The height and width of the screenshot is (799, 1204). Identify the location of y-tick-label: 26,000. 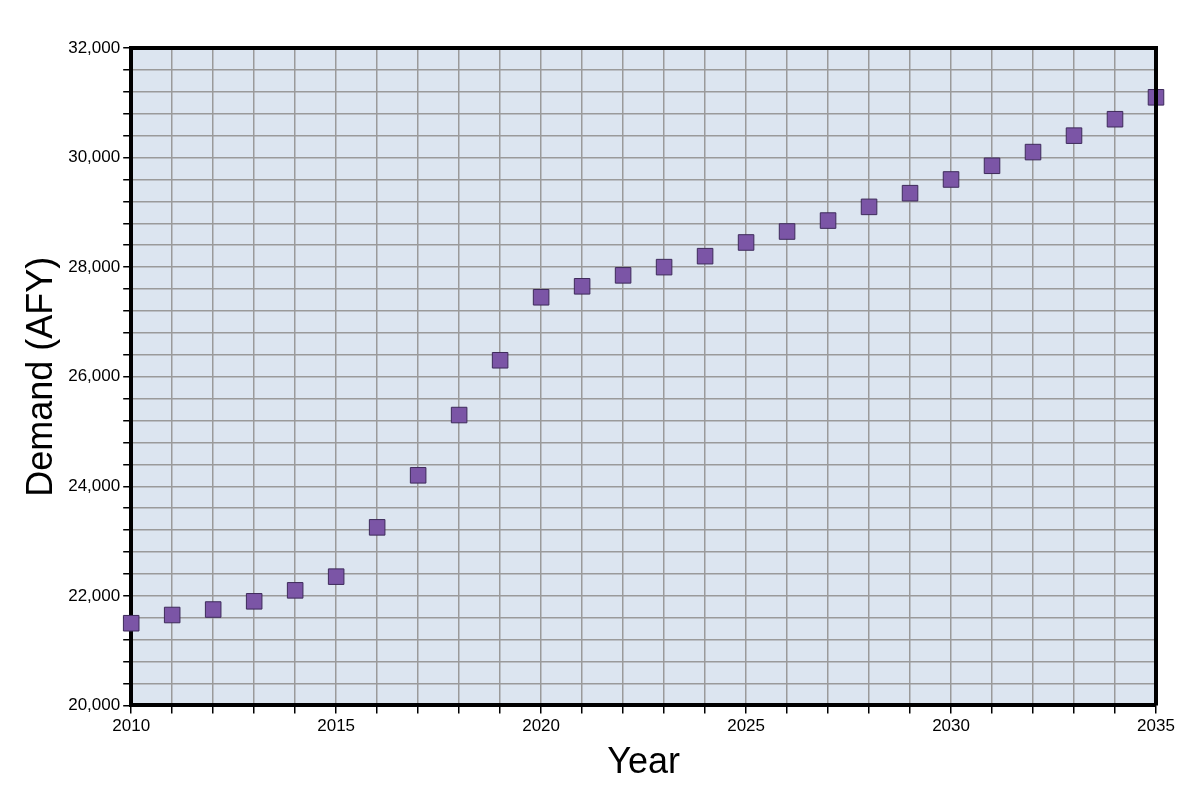
(94, 376).